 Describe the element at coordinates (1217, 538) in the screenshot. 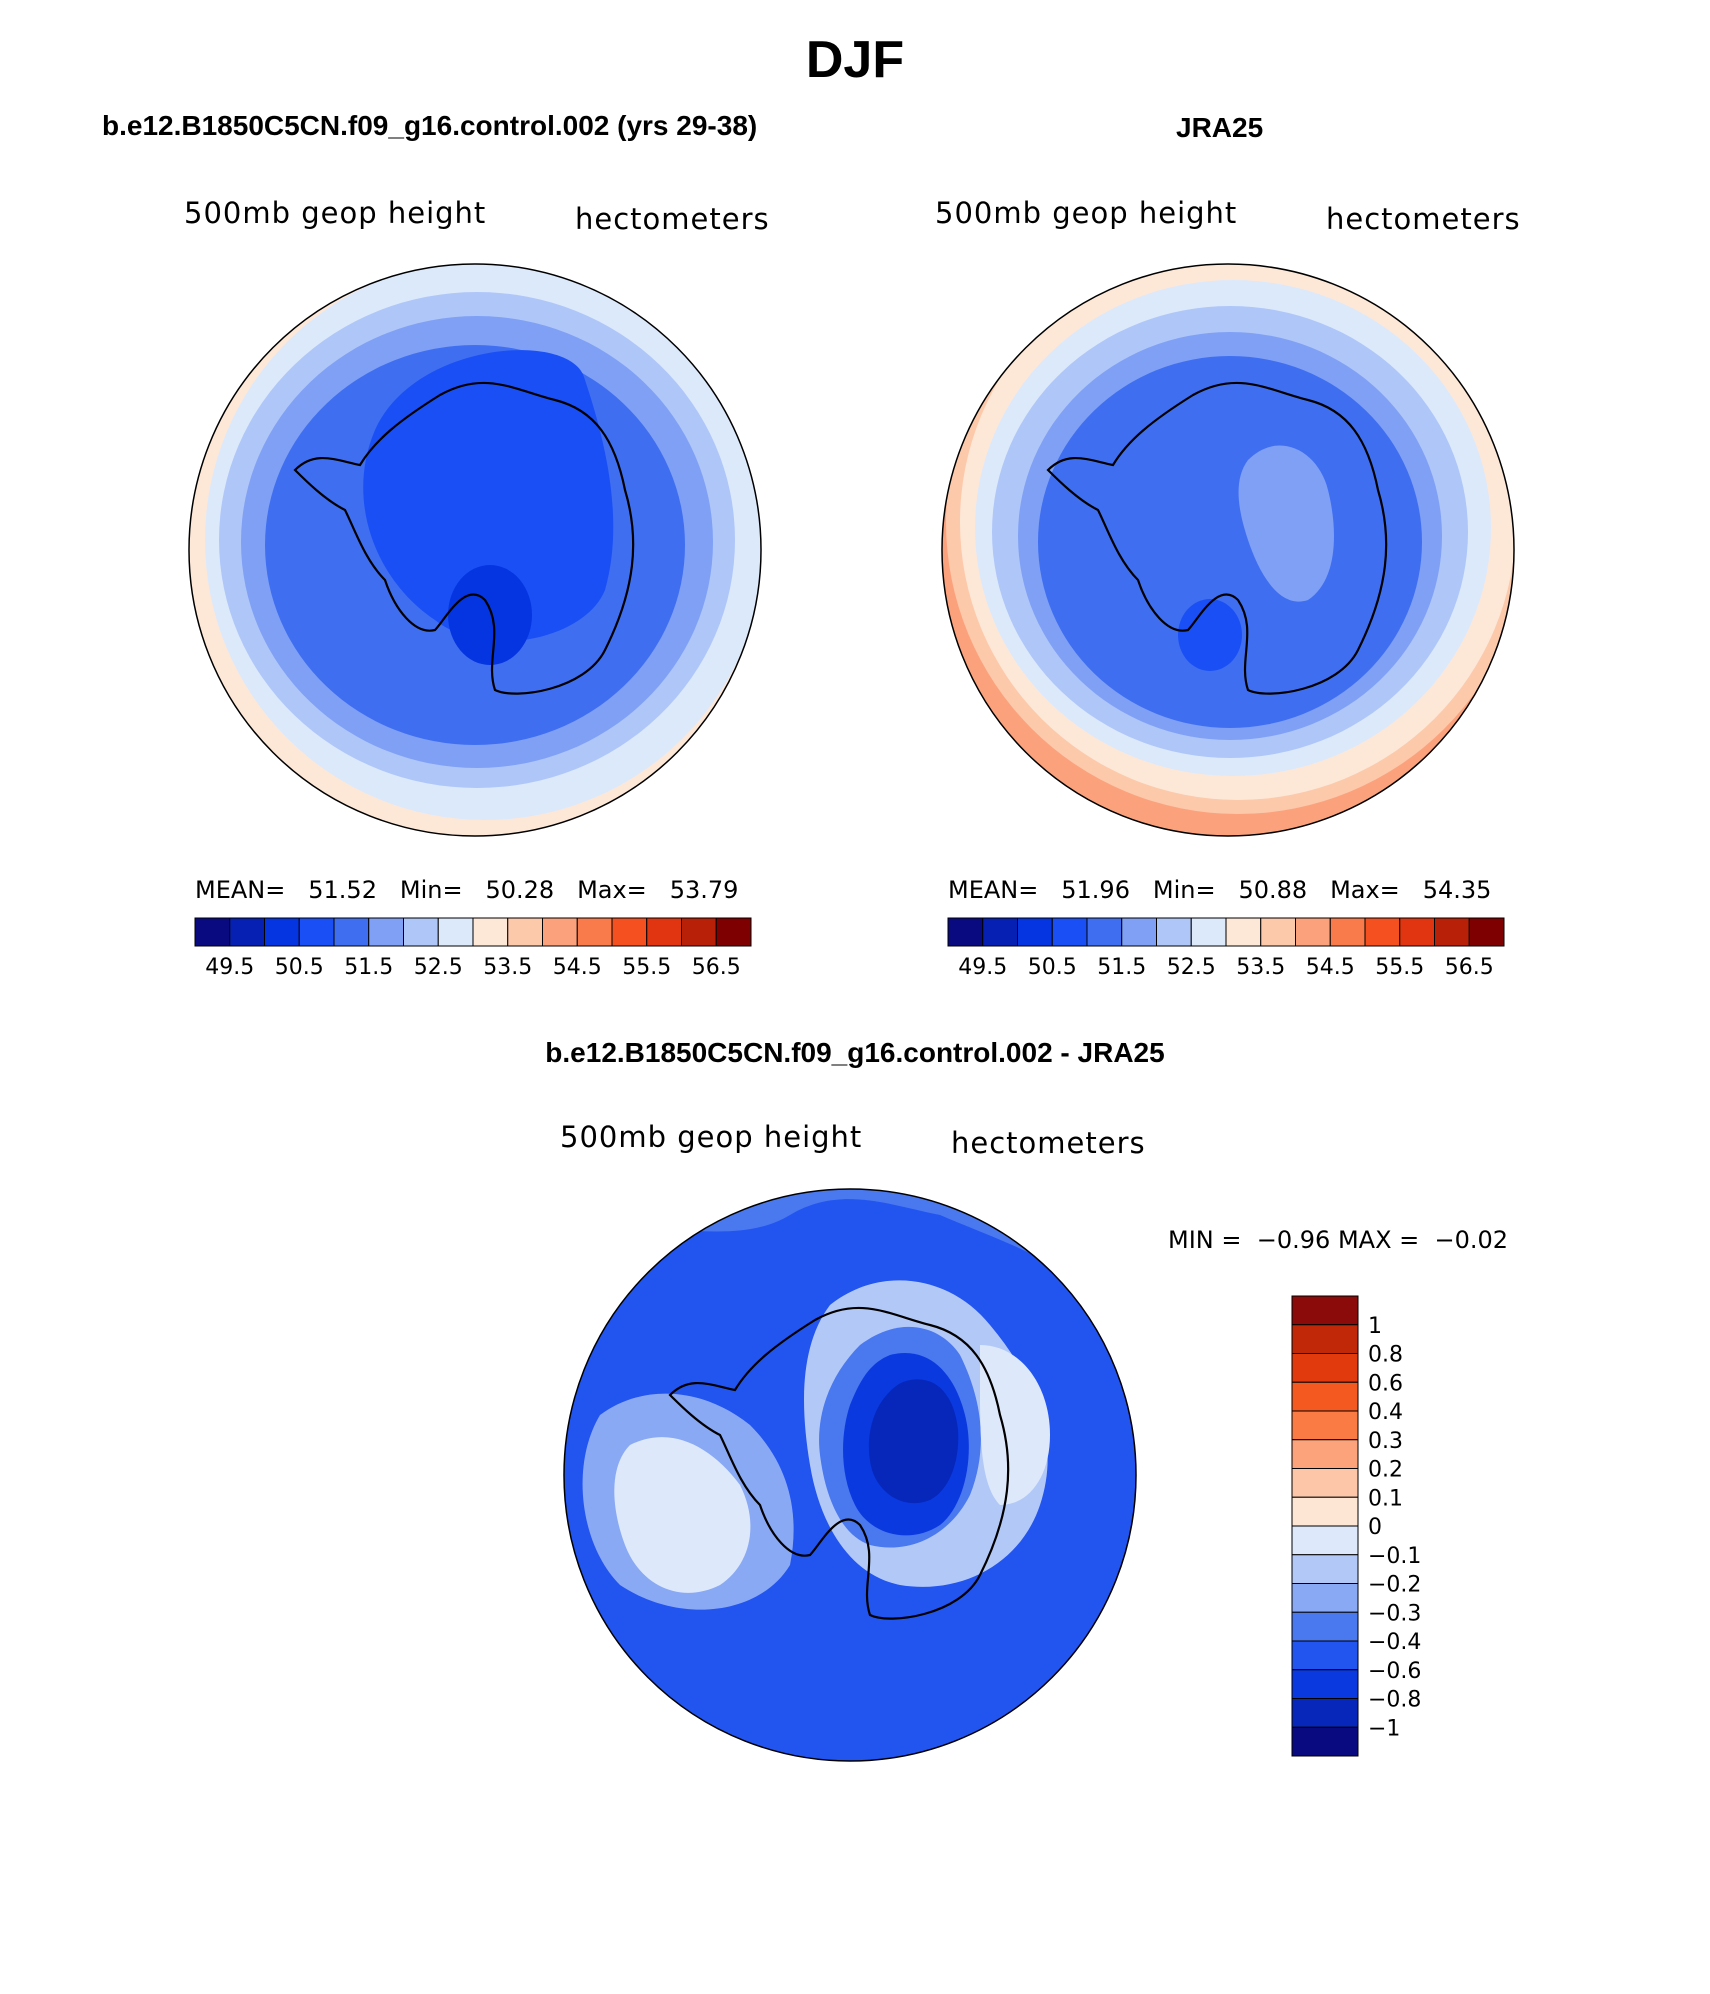

I see `panel2-antarctica-coastline` at that location.